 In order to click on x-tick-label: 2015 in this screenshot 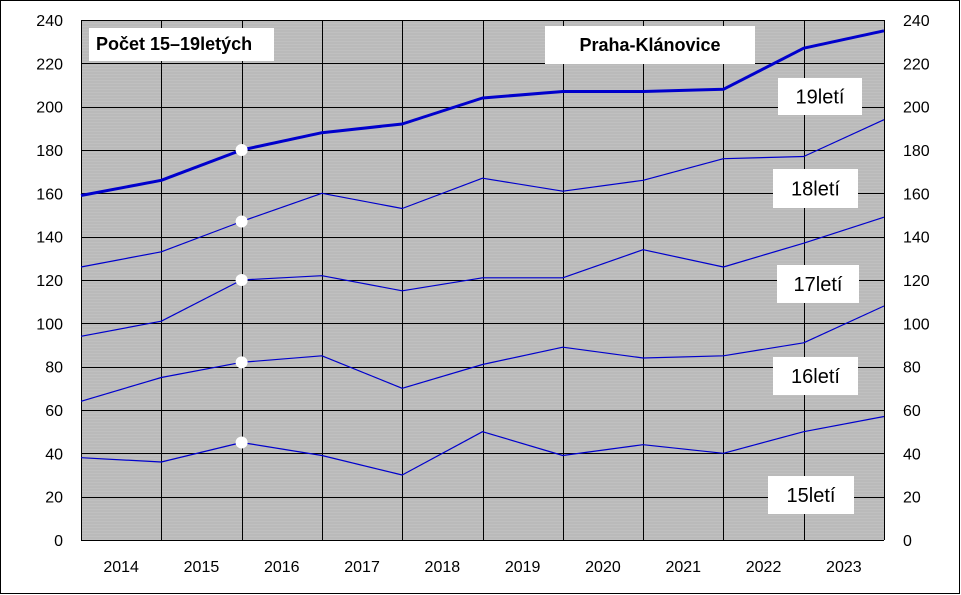, I will do `click(202, 567)`.